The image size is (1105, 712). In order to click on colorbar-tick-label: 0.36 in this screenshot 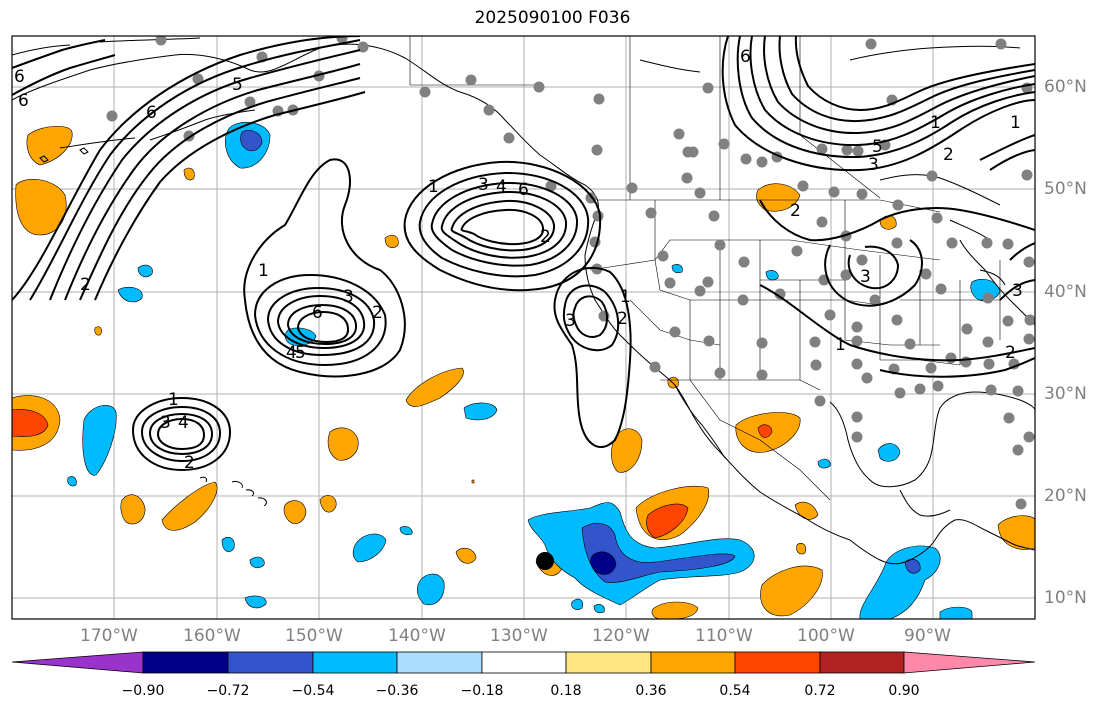, I will do `click(651, 691)`.